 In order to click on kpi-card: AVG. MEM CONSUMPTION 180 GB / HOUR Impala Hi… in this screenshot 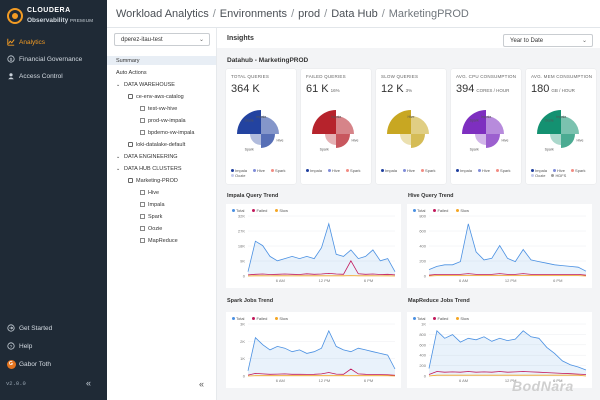, I will do `click(561, 126)`.